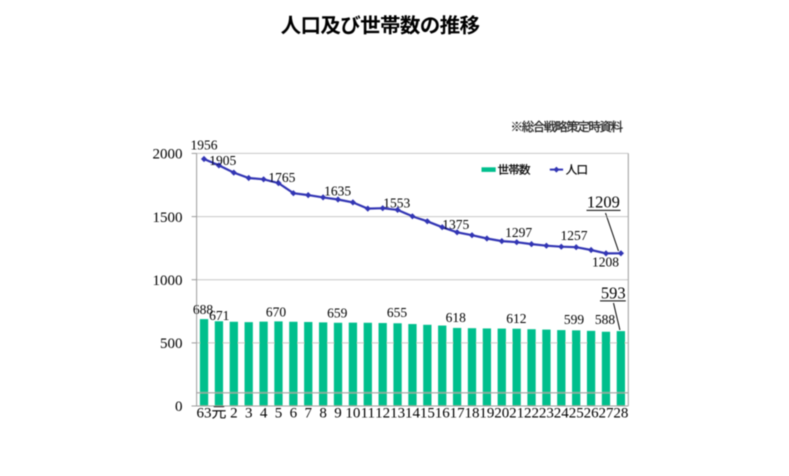 Image resolution: width=789 pixels, height=476 pixels. I want to click on svg-text: 655, so click(397, 312).